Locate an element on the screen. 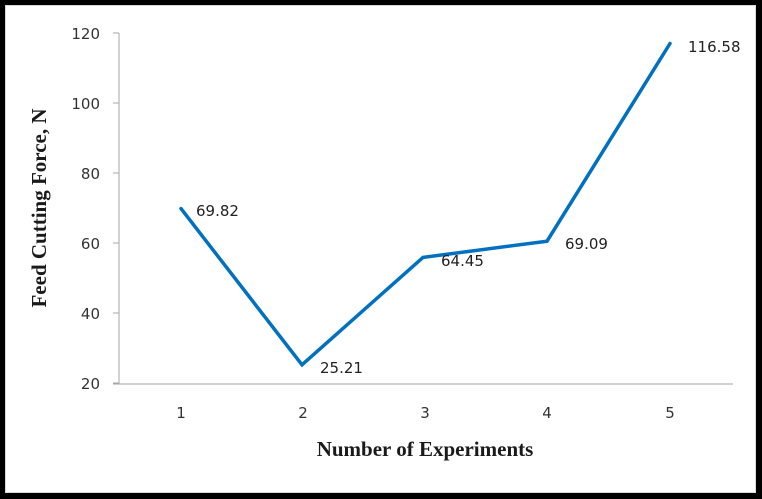 This screenshot has width=762, height=499. y-tick-label: 20 is located at coordinates (90, 384).